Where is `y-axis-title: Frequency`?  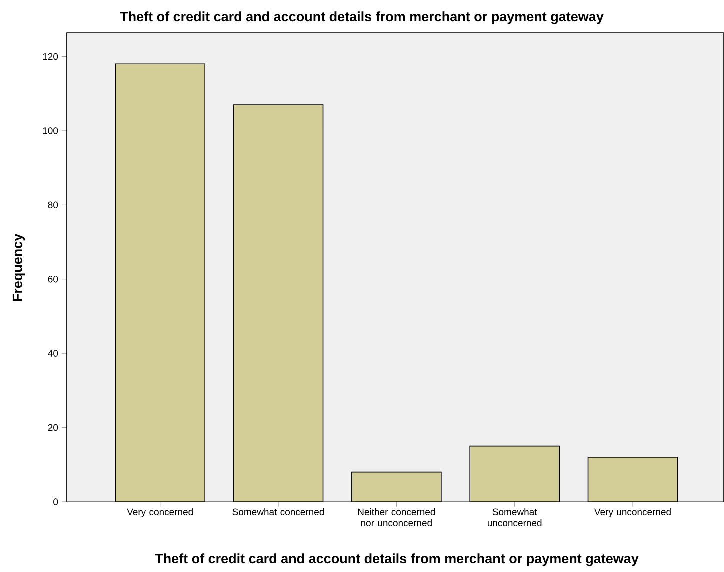
y-axis-title: Frequency is located at coordinates (19, 268).